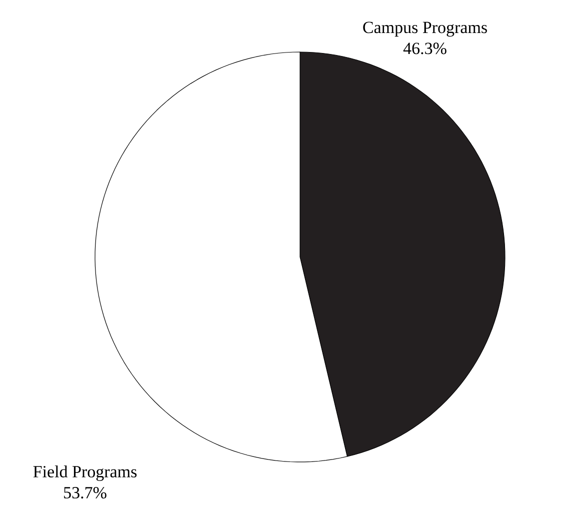 The image size is (569, 510). What do you see at coordinates (85, 473) in the screenshot?
I see `slice-label: Field Programs` at bounding box center [85, 473].